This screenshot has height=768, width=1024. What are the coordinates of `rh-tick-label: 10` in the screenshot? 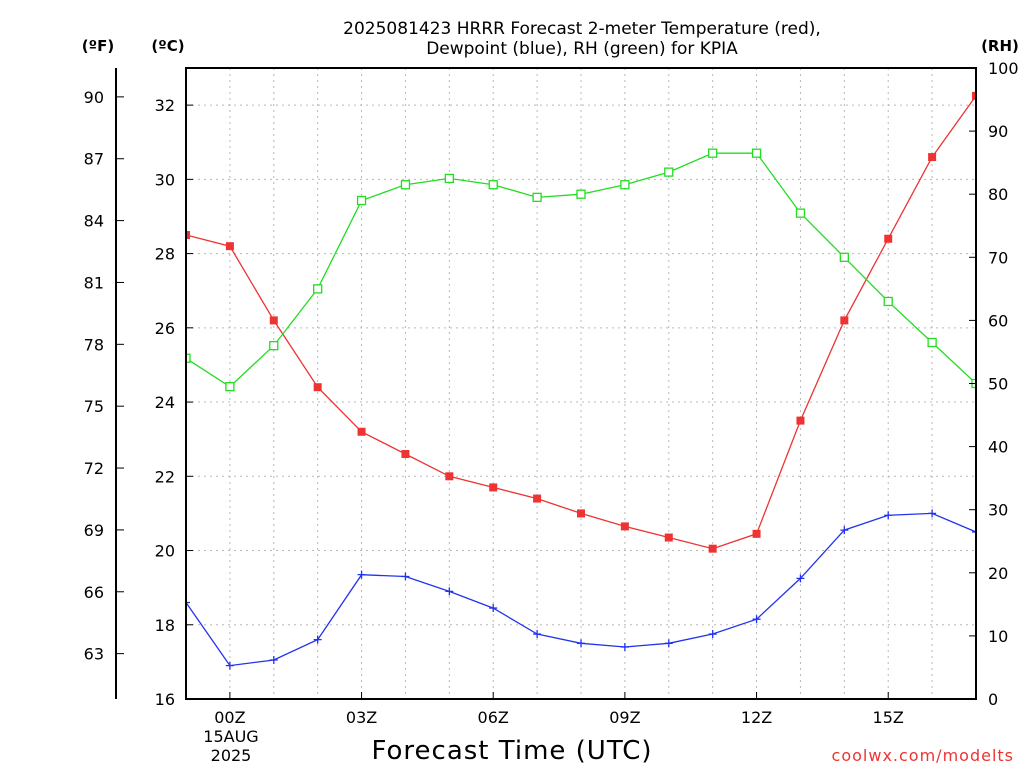 It's located at (998, 636).